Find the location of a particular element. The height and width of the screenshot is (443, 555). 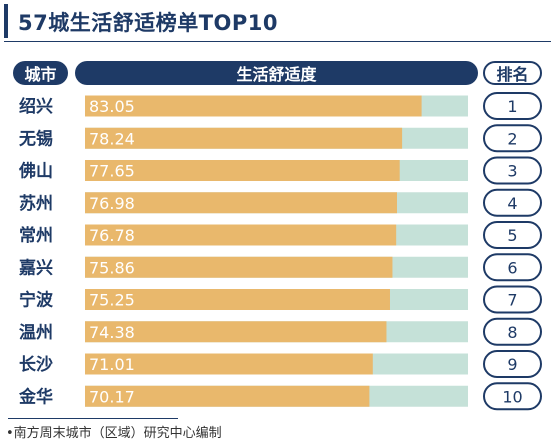

rank-label: 10 is located at coordinates (512, 396).